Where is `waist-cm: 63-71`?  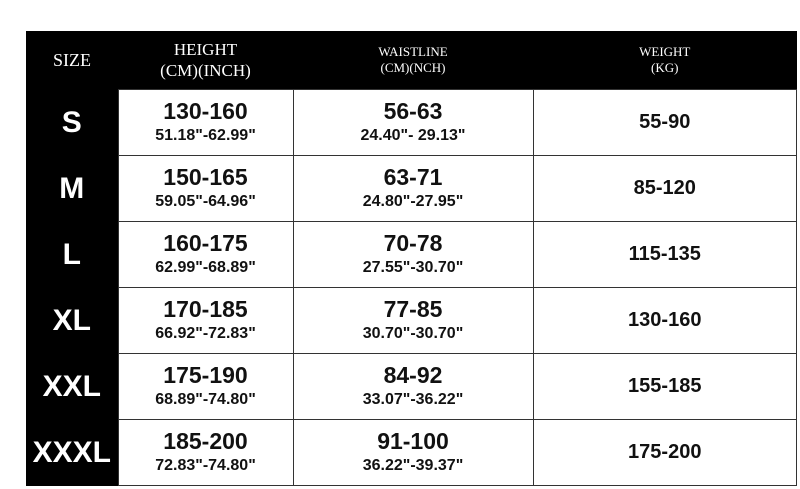
waist-cm: 63-71 is located at coordinates (413, 177).